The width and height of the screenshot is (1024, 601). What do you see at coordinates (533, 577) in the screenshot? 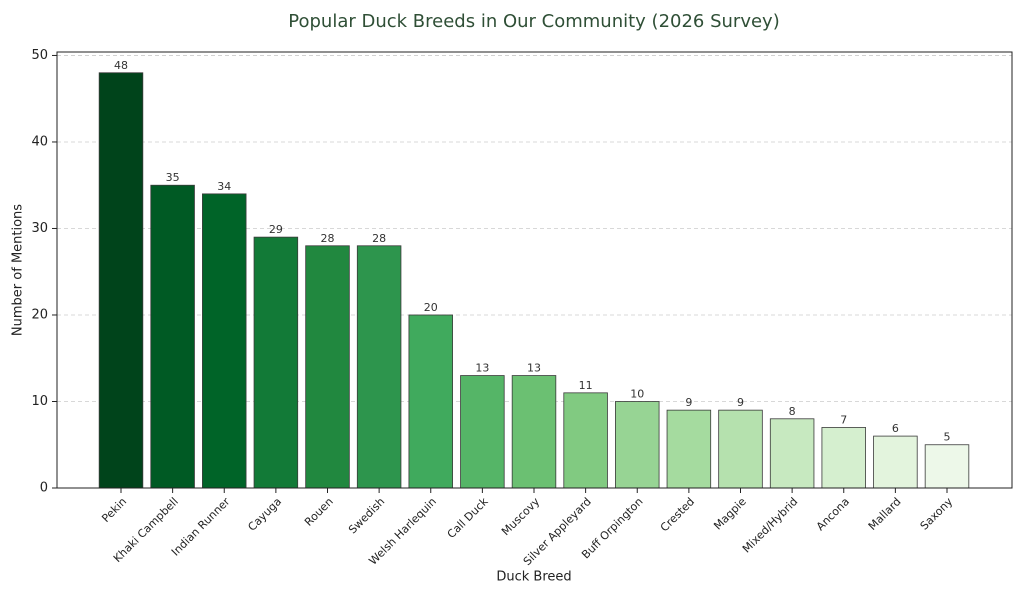
I see `x-axis-label: Duck Breed` at bounding box center [533, 577].